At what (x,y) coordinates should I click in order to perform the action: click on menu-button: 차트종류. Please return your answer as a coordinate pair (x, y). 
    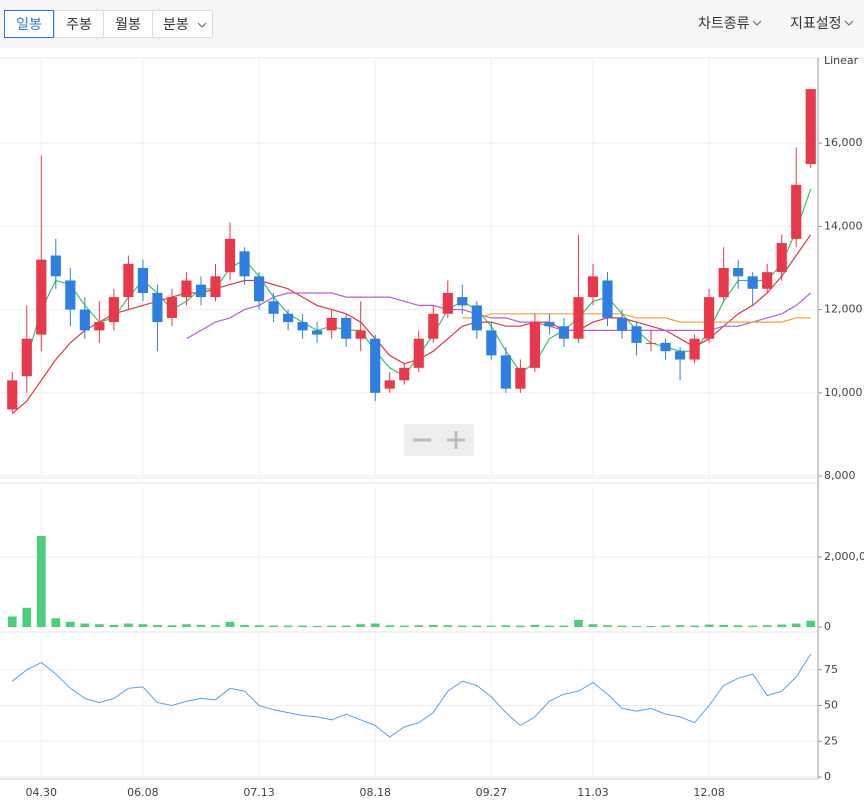
    Looking at the image, I should click on (730, 24).